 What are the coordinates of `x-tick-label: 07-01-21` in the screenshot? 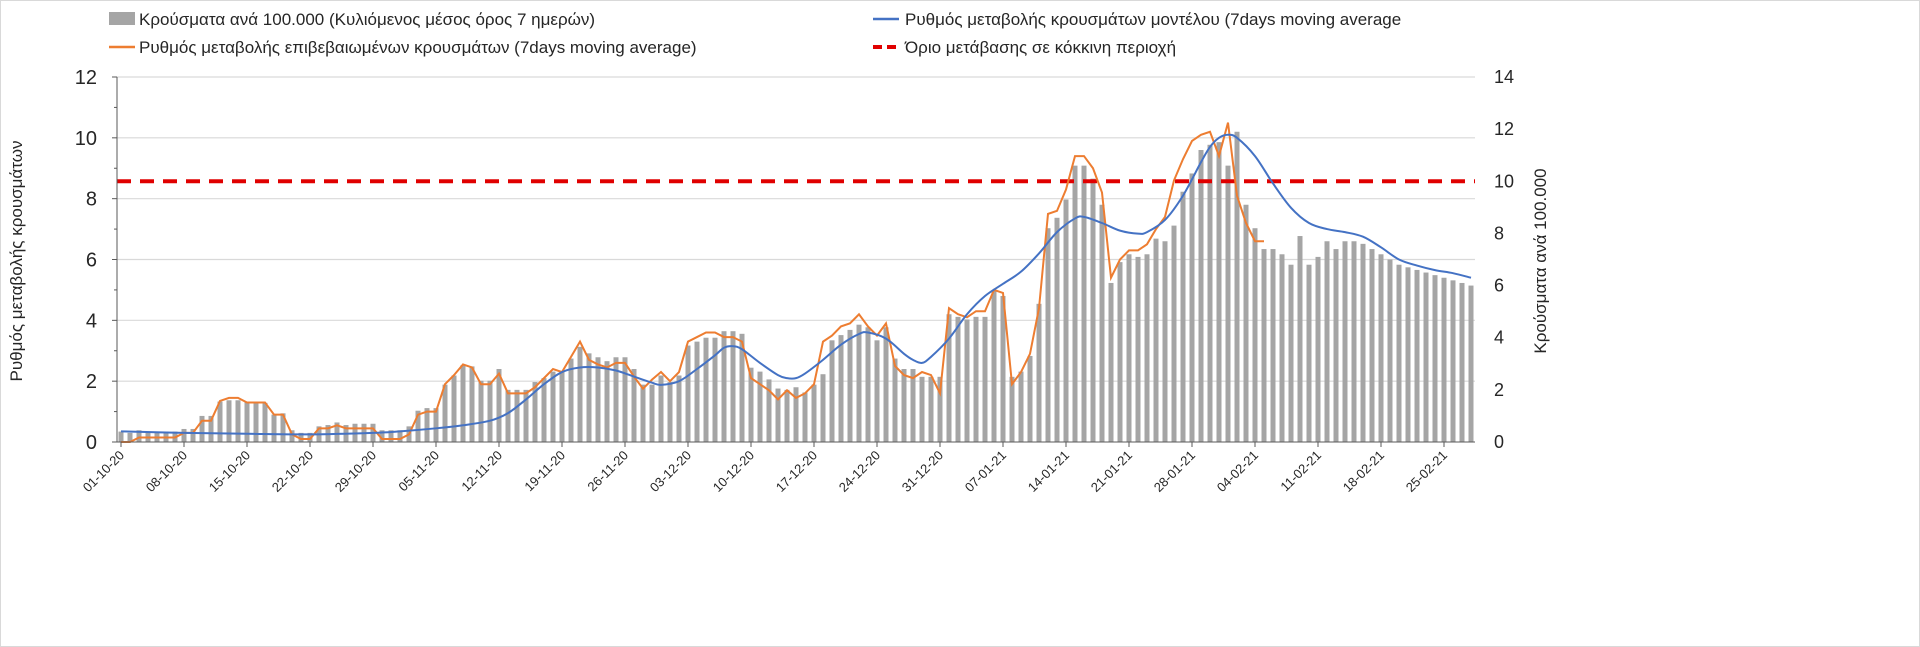 It's located at (985, 471).